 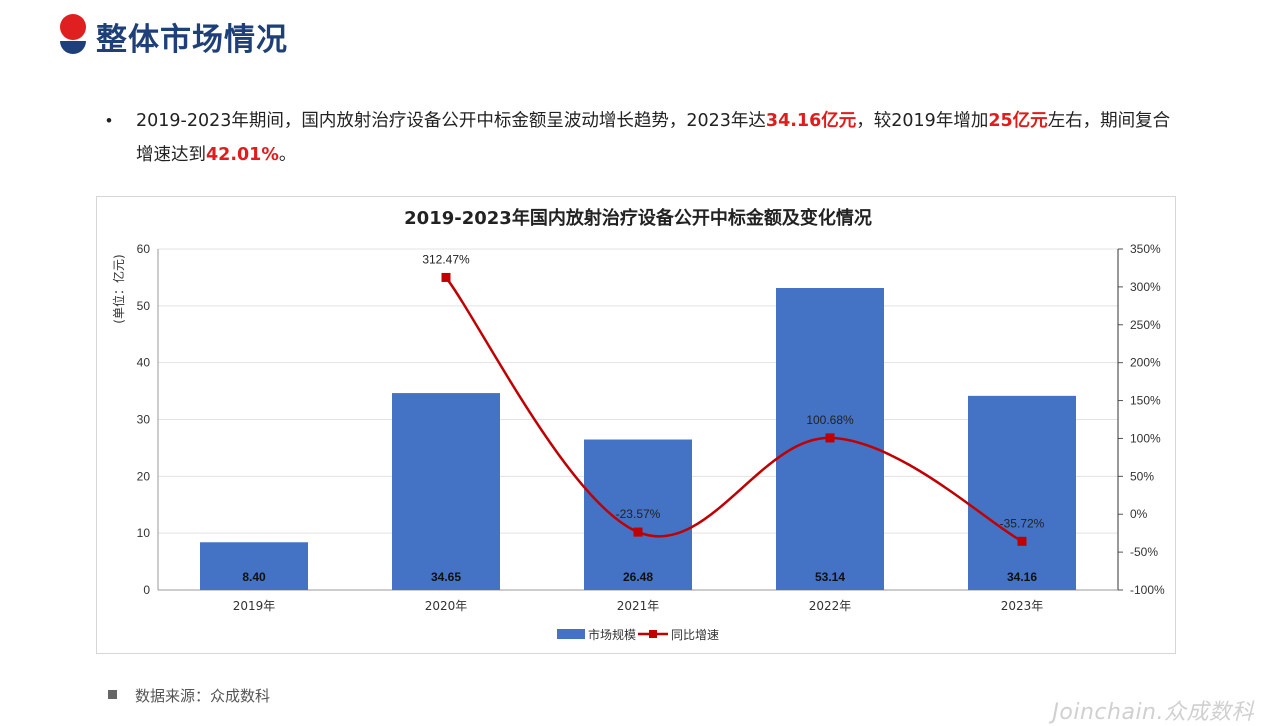 I want to click on y-tick-label-left: 30, so click(x=144, y=420).